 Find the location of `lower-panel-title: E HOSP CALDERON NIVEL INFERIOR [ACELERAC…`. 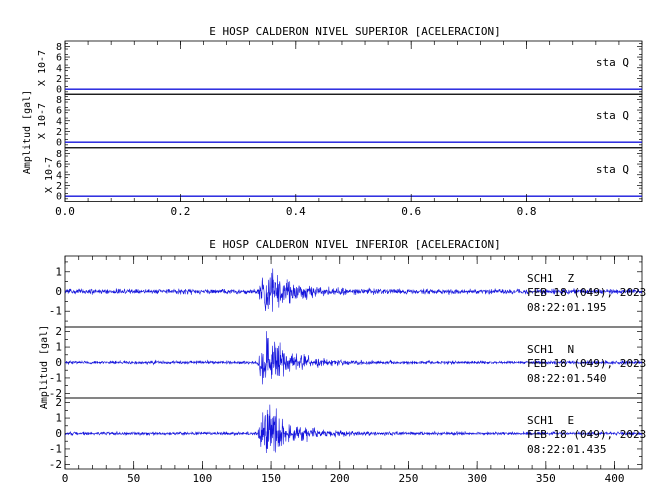

lower-panel-title: E HOSP CALDERON NIVEL INFERIOR [ACELERAC… is located at coordinates (354, 244).